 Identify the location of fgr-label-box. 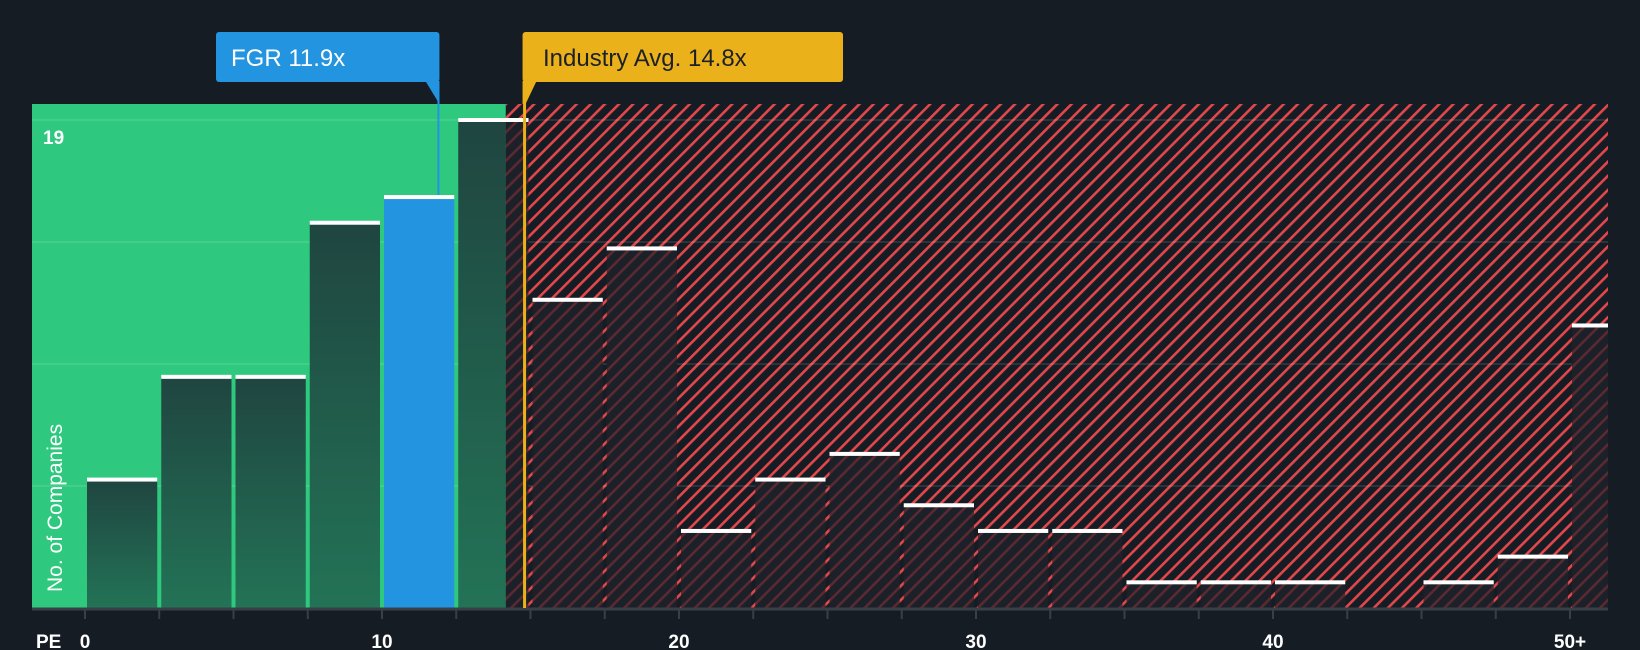
(328, 57).